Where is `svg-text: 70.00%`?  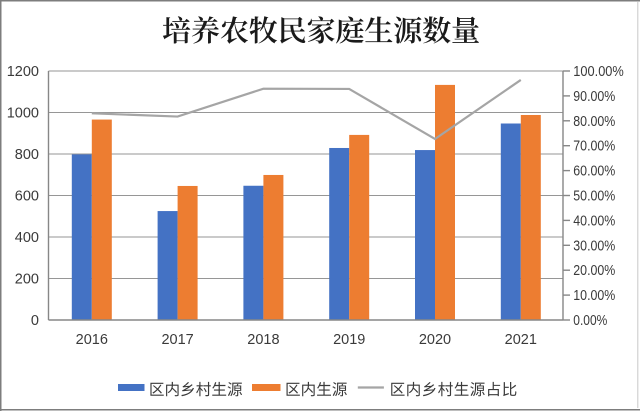 svg-text: 70.00% is located at coordinates (594, 147).